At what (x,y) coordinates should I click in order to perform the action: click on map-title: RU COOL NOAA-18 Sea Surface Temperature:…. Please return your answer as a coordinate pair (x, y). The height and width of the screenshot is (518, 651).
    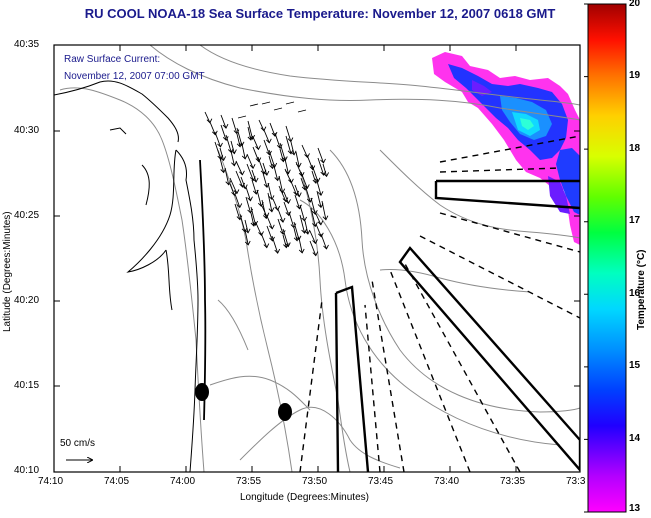
    Looking at the image, I should click on (320, 13).